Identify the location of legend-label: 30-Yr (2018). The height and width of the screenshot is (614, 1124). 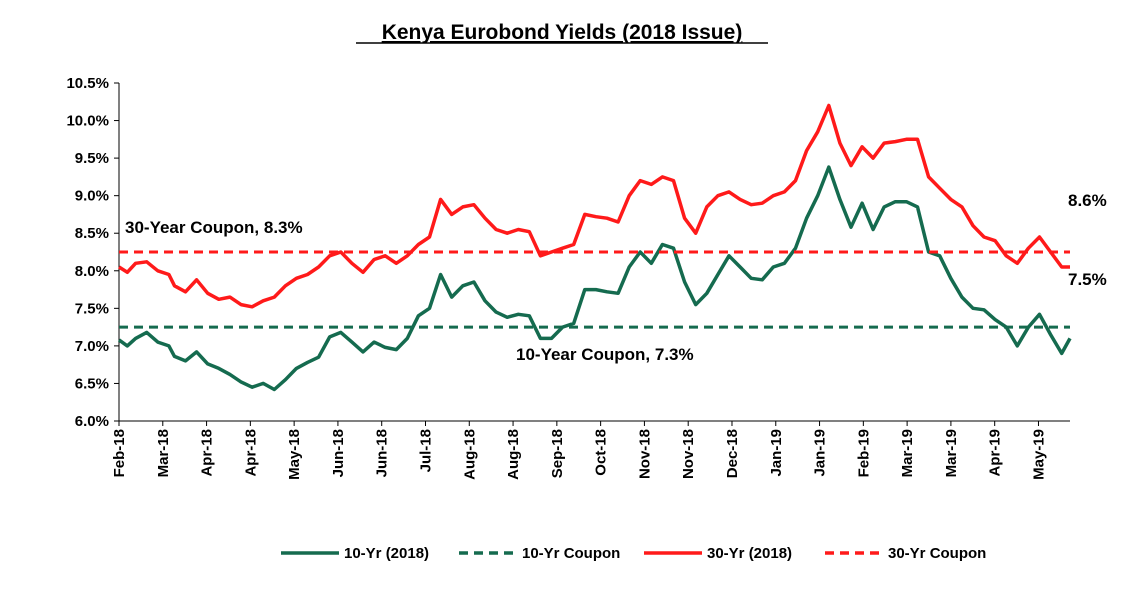
(749, 553).